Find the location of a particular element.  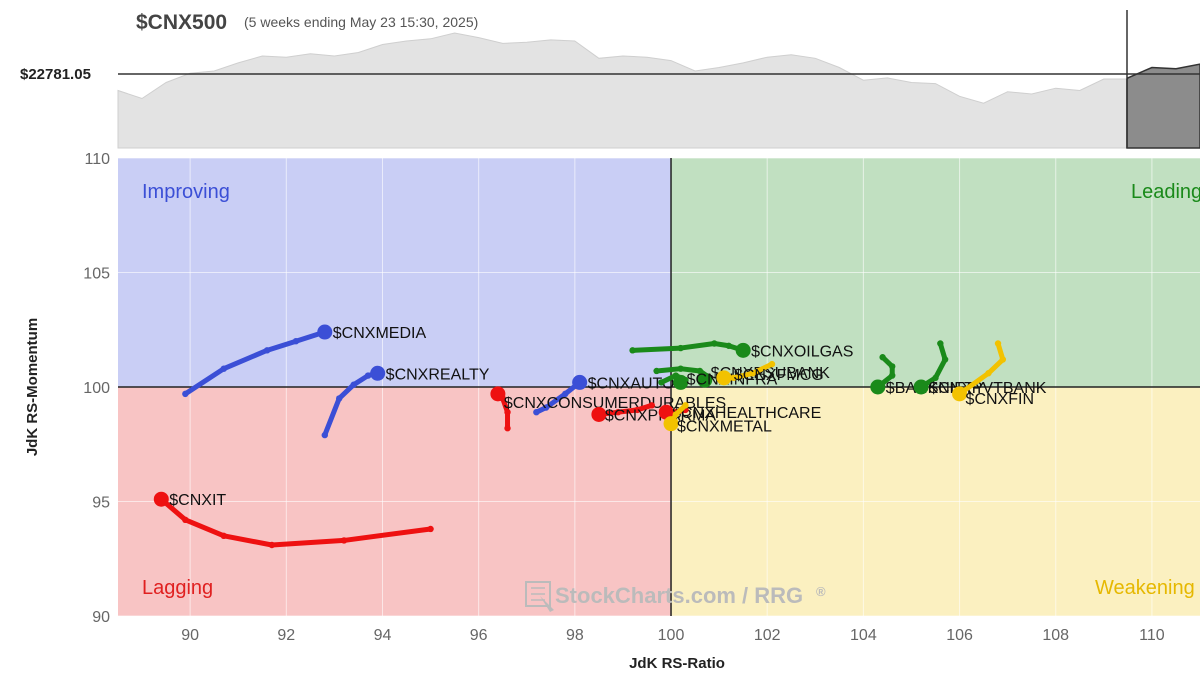

series-cnxfin: $CNXFIN is located at coordinates (993, 374).